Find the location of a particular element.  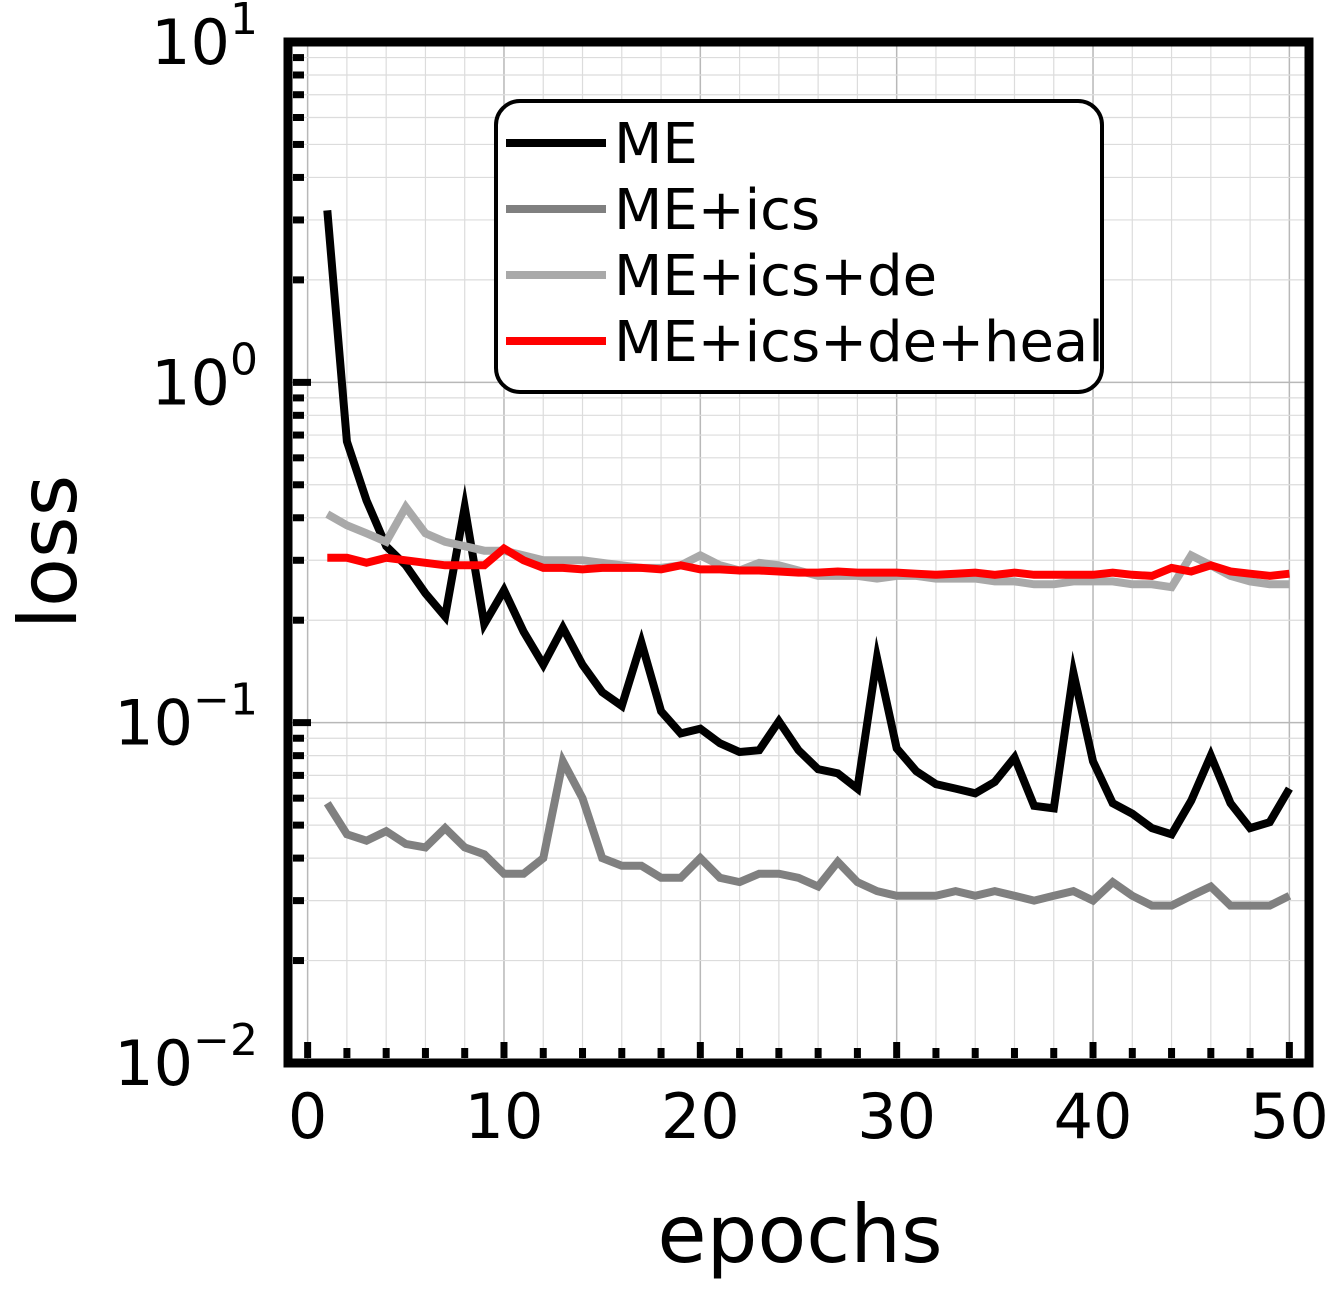

x-tick-label: 30 is located at coordinates (896, 1116).